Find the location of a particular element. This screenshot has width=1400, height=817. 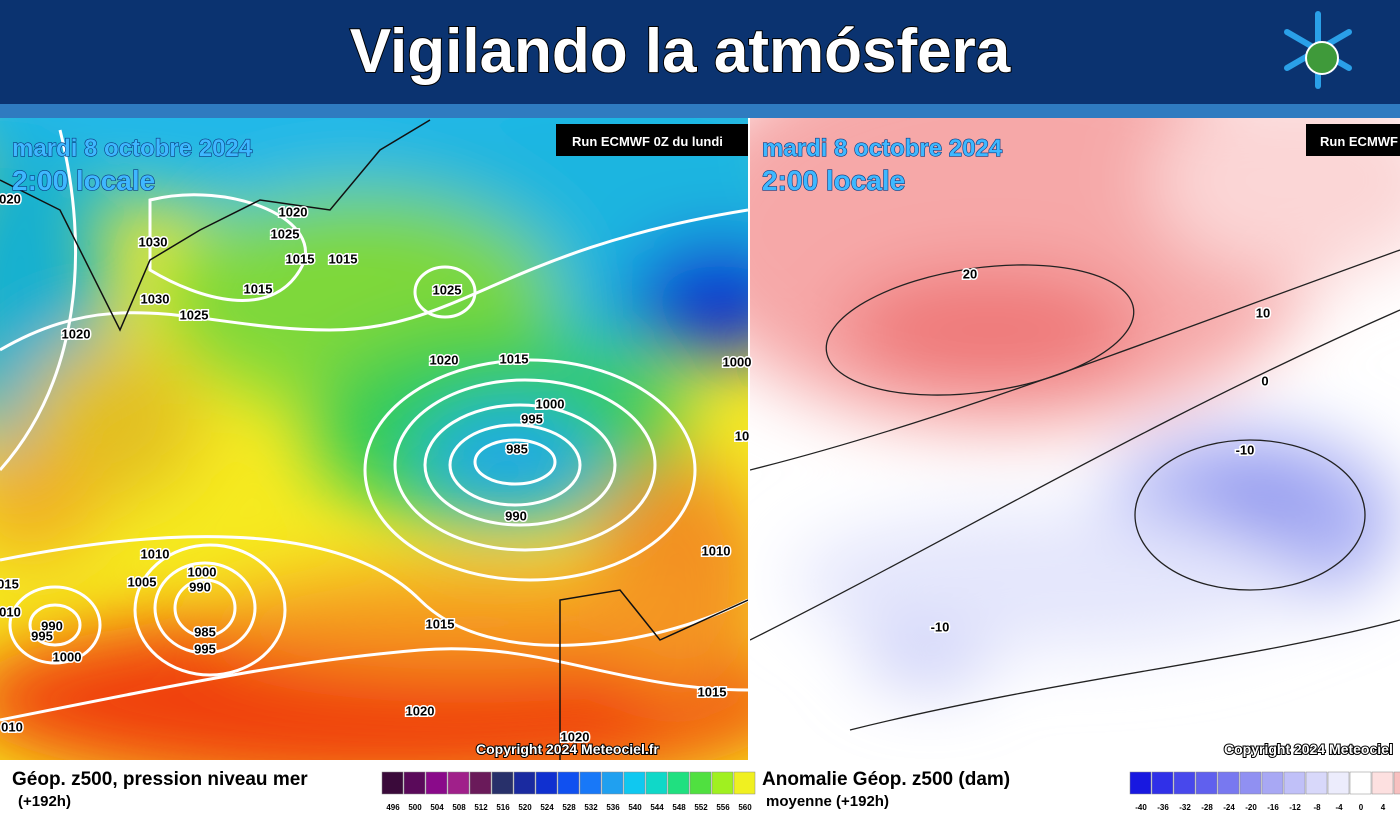

scale-label: 508 is located at coordinates (459, 807).